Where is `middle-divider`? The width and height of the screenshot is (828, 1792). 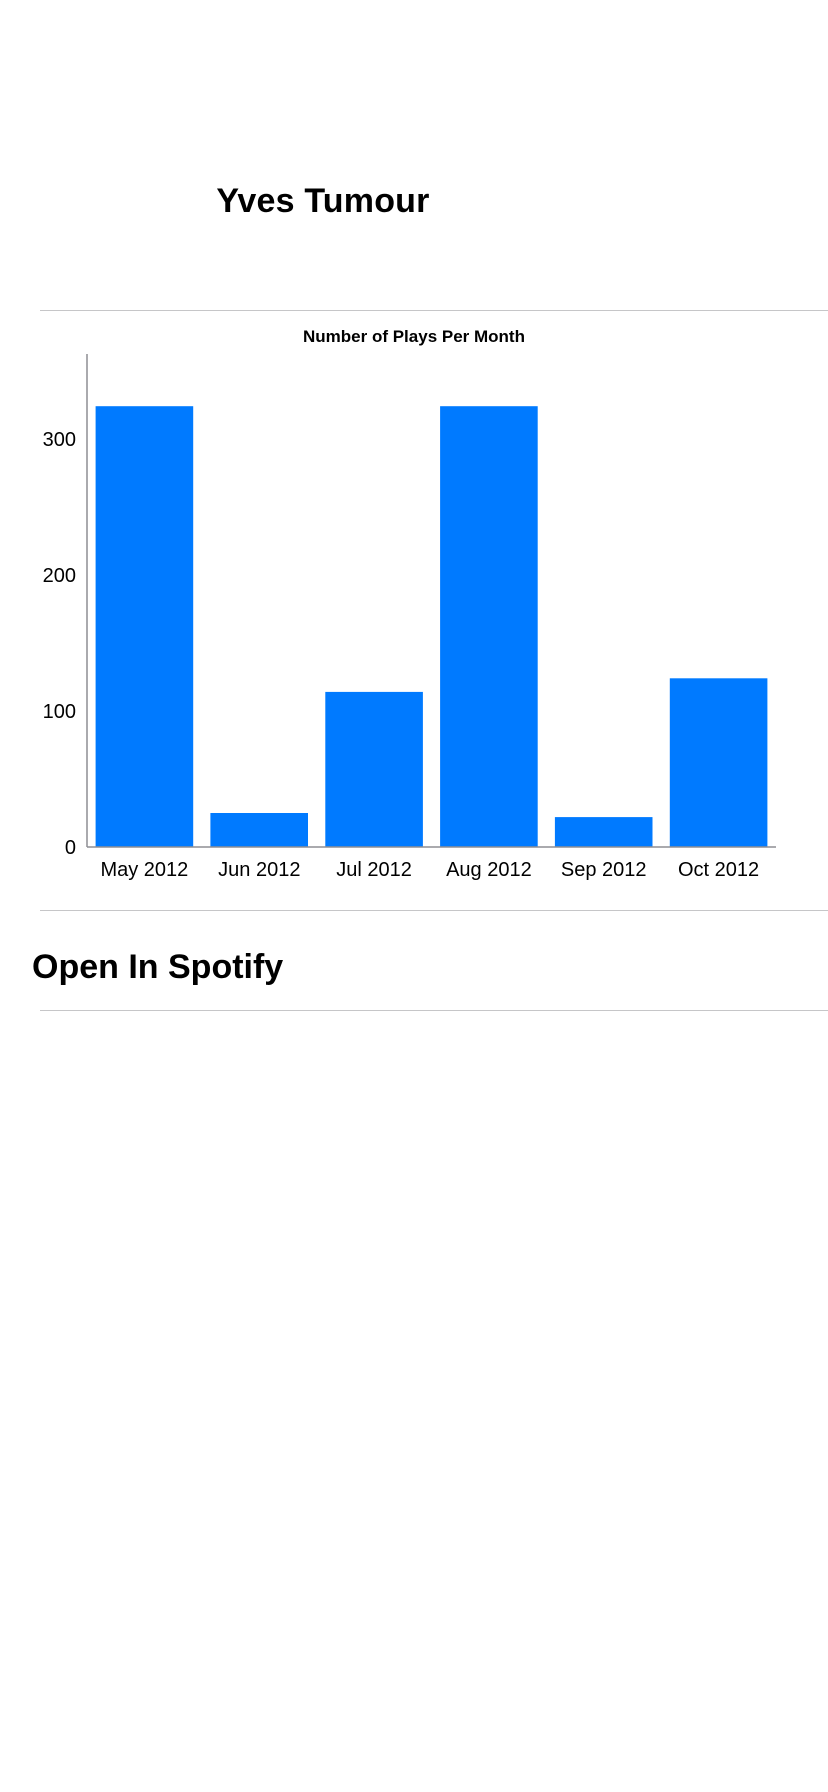
middle-divider is located at coordinates (434, 910).